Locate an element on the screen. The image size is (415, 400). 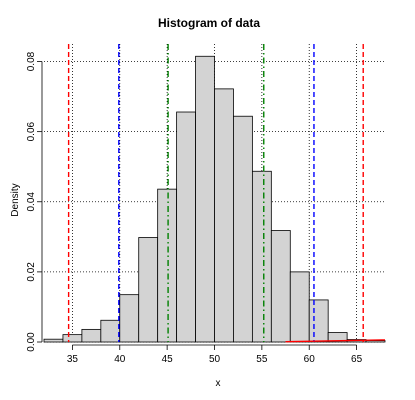
chart-title: Histogram of data is located at coordinates (209, 23).